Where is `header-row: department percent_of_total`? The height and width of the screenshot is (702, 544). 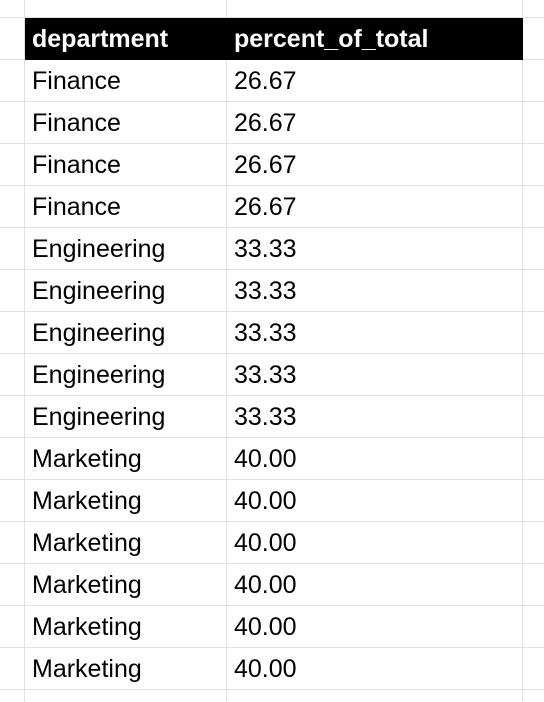
header-row: department percent_of_total is located at coordinates (272, 39).